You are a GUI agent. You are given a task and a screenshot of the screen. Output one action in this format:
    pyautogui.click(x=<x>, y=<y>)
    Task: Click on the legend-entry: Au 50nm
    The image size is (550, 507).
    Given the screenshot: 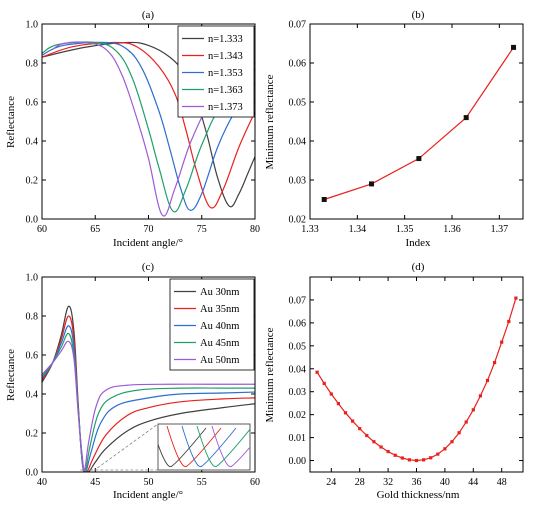 What is the action you would take?
    pyautogui.click(x=219, y=360)
    